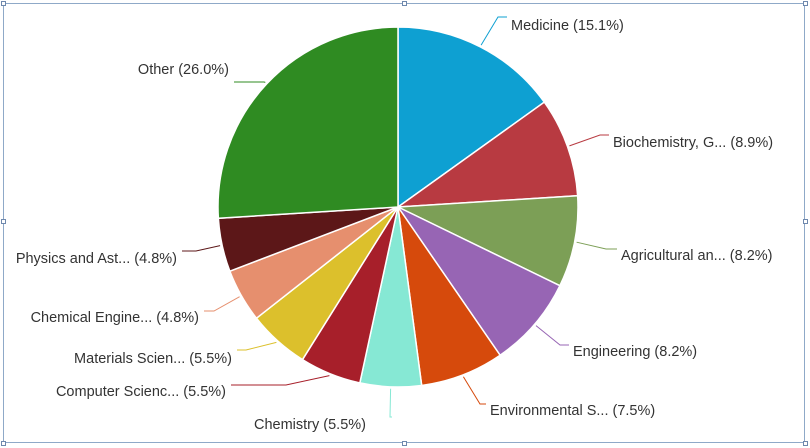  Describe the element at coordinates (805, 221) in the screenshot. I see `resize-handle-middle-right` at that location.